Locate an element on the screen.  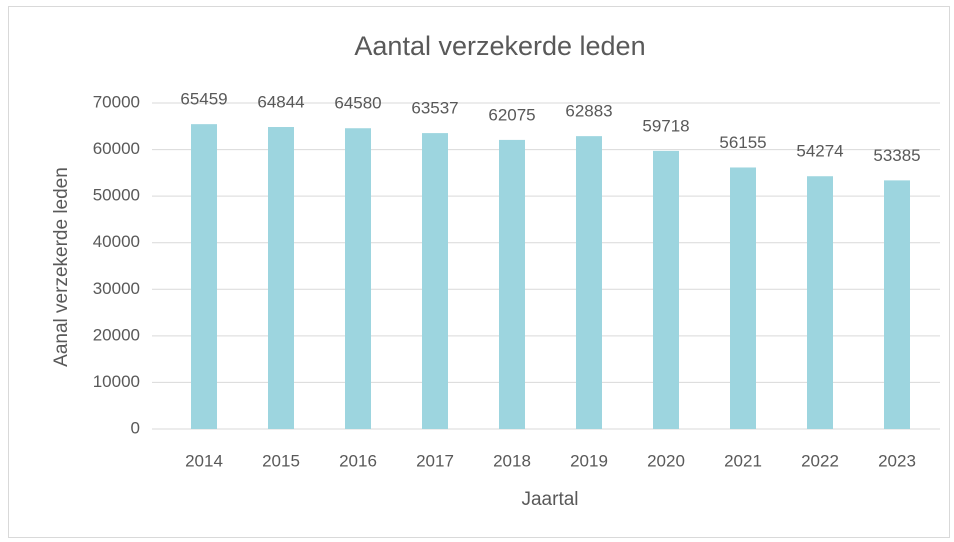
data-label: 56155 is located at coordinates (742, 142).